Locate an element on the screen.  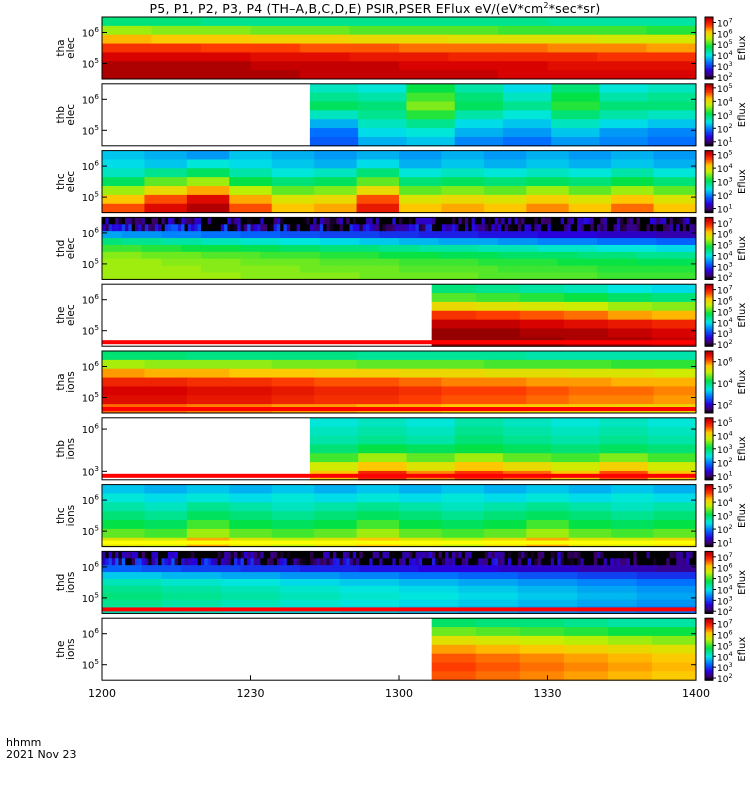
panel-frame is located at coordinates (399, 516).